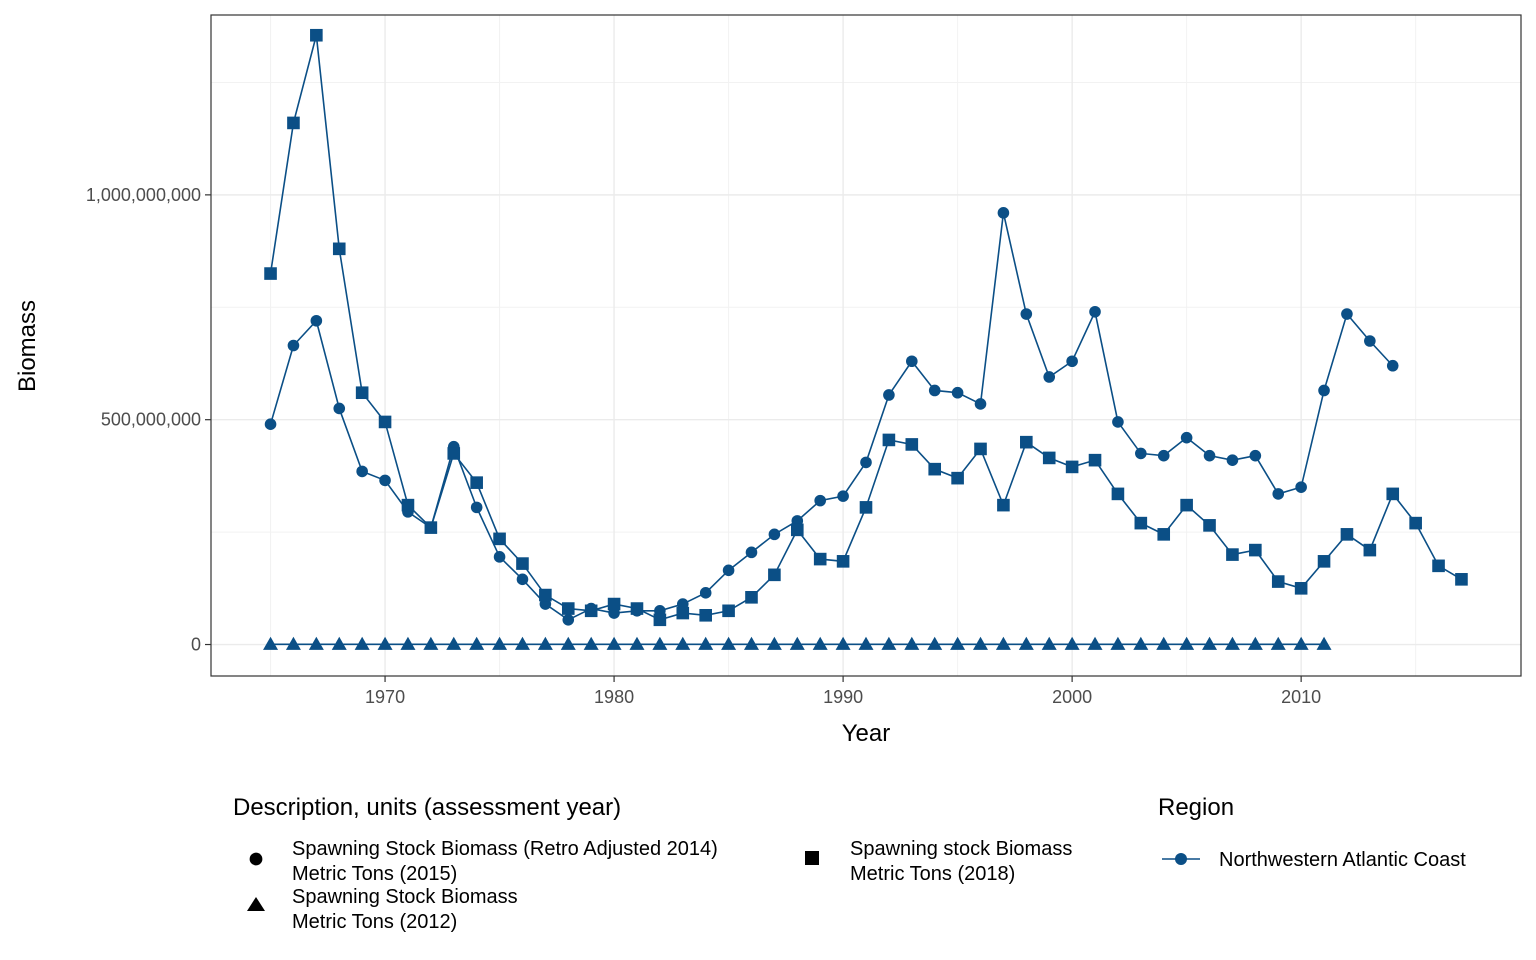  I want to click on legend-region-label: Northwestern Atlantic Coast, so click(1342, 860).